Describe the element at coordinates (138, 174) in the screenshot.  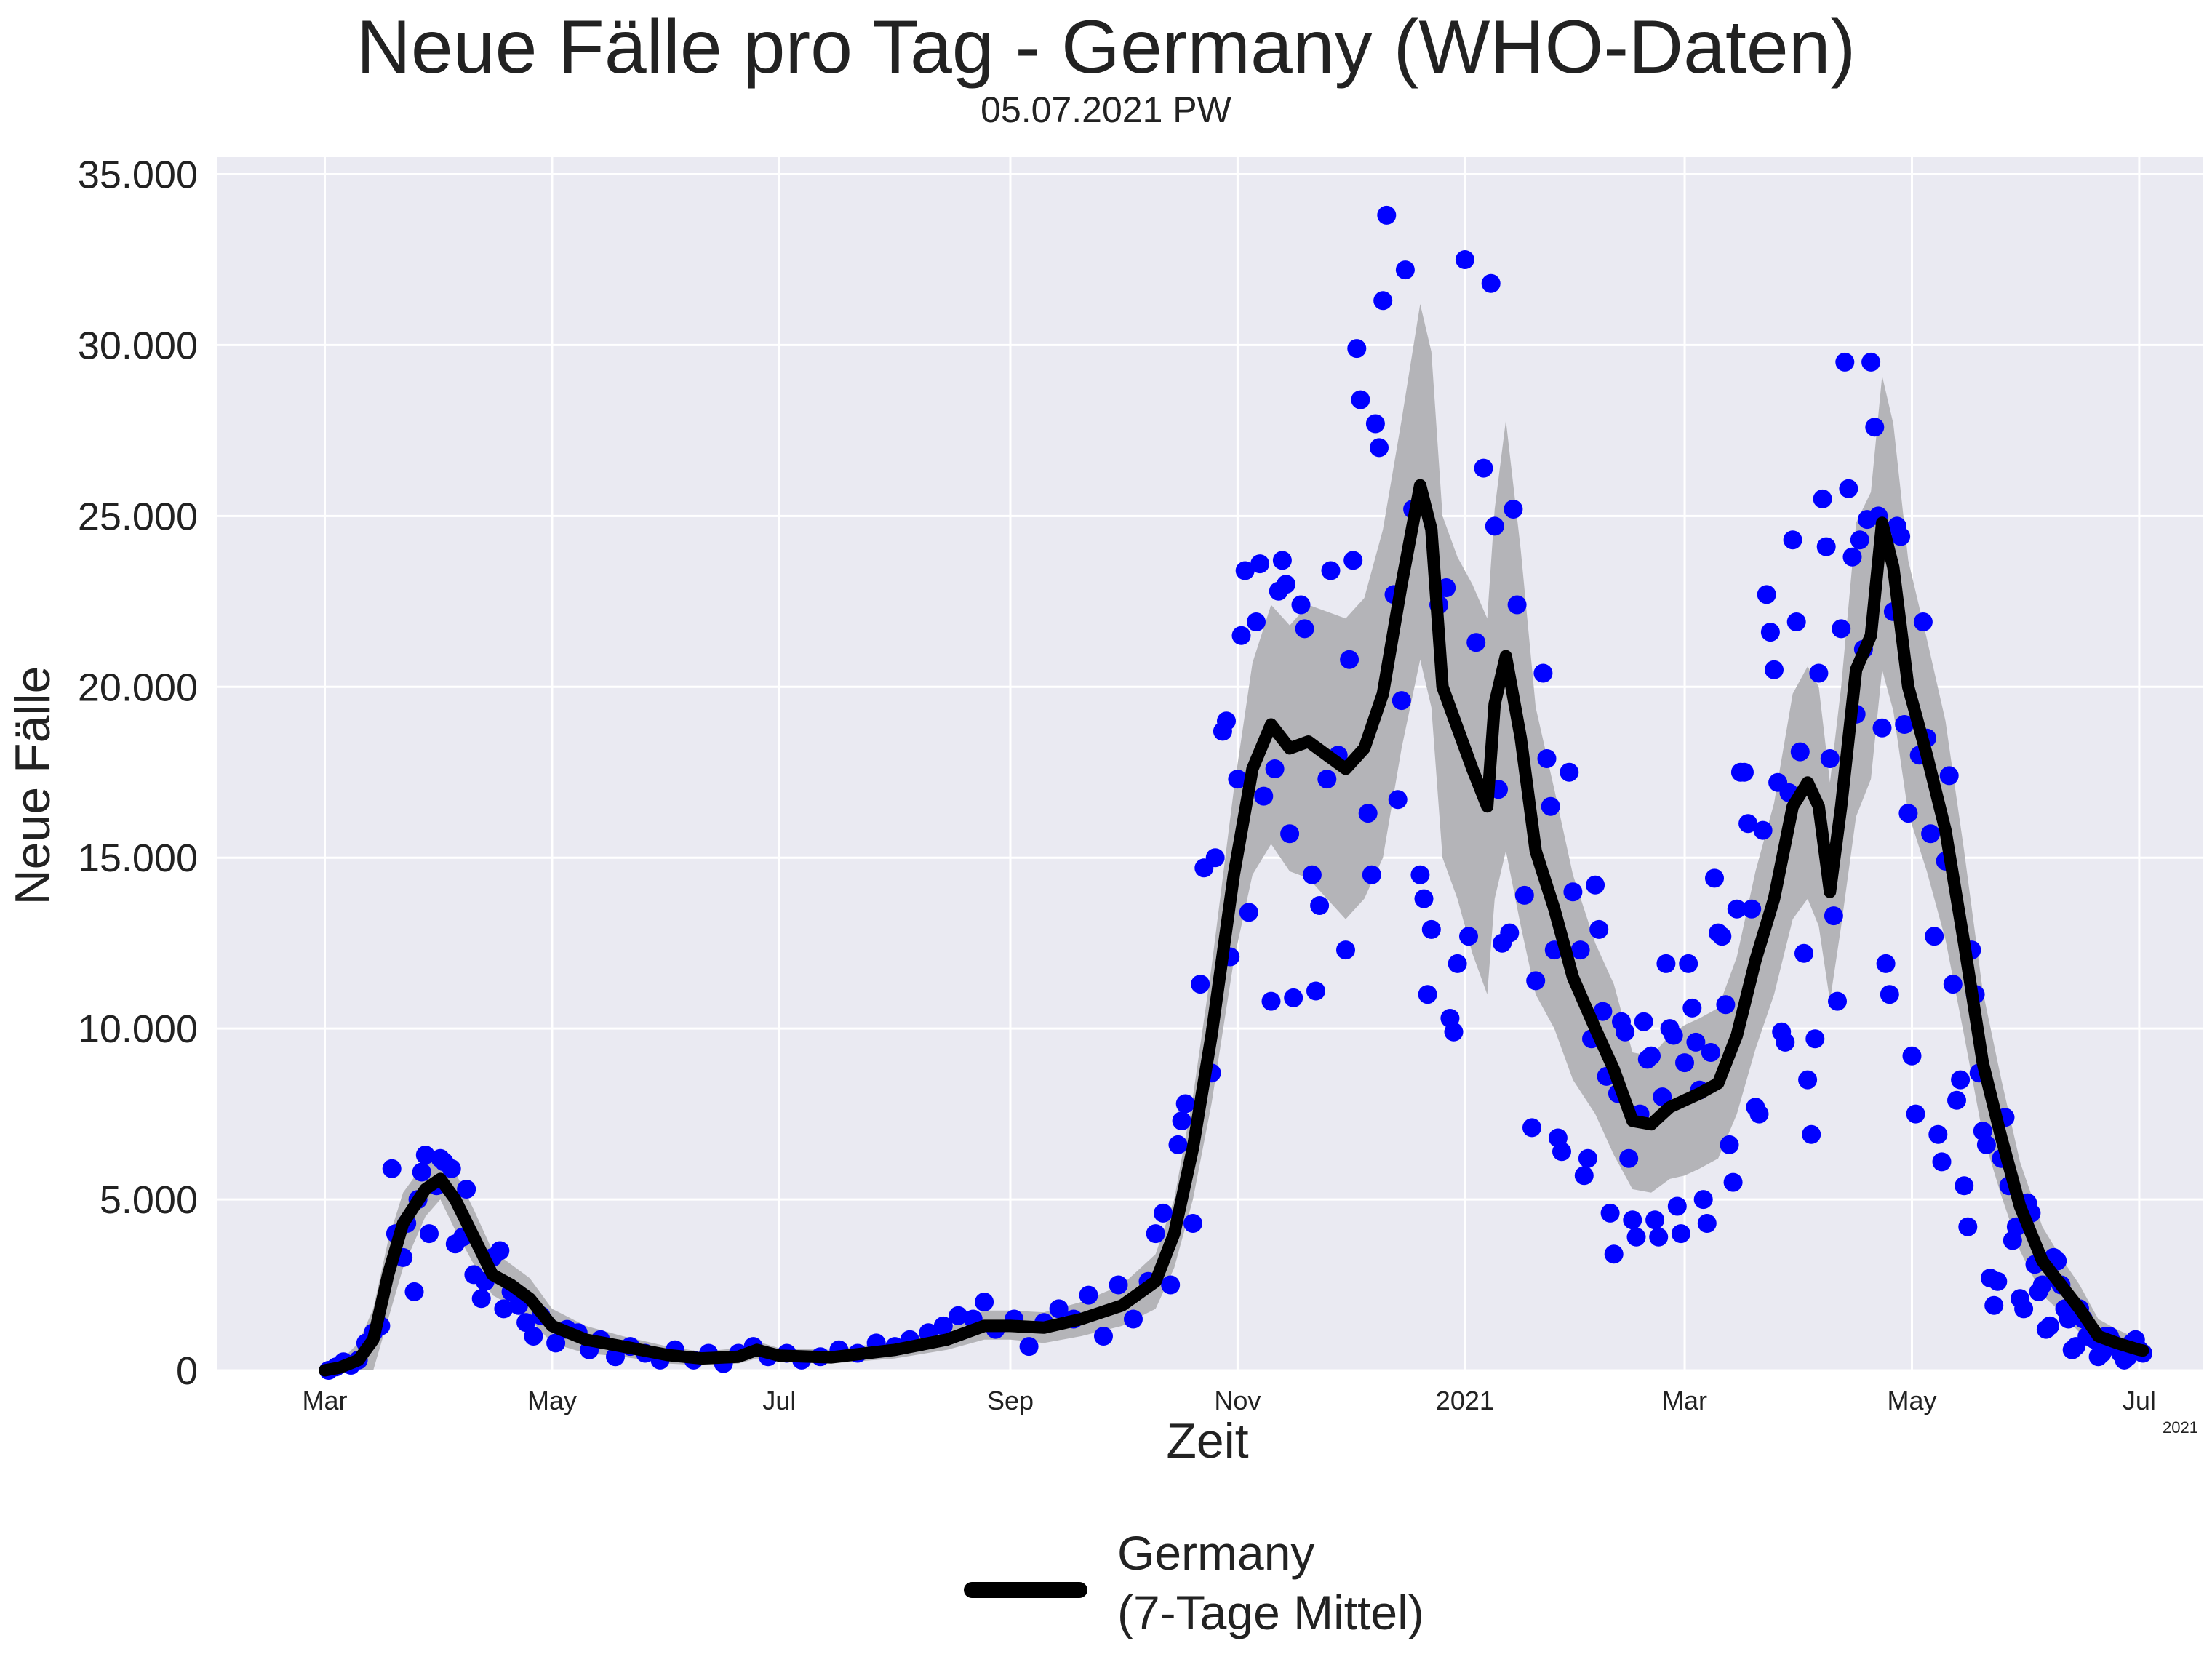
I see `y-tick-label: 35.000` at that location.